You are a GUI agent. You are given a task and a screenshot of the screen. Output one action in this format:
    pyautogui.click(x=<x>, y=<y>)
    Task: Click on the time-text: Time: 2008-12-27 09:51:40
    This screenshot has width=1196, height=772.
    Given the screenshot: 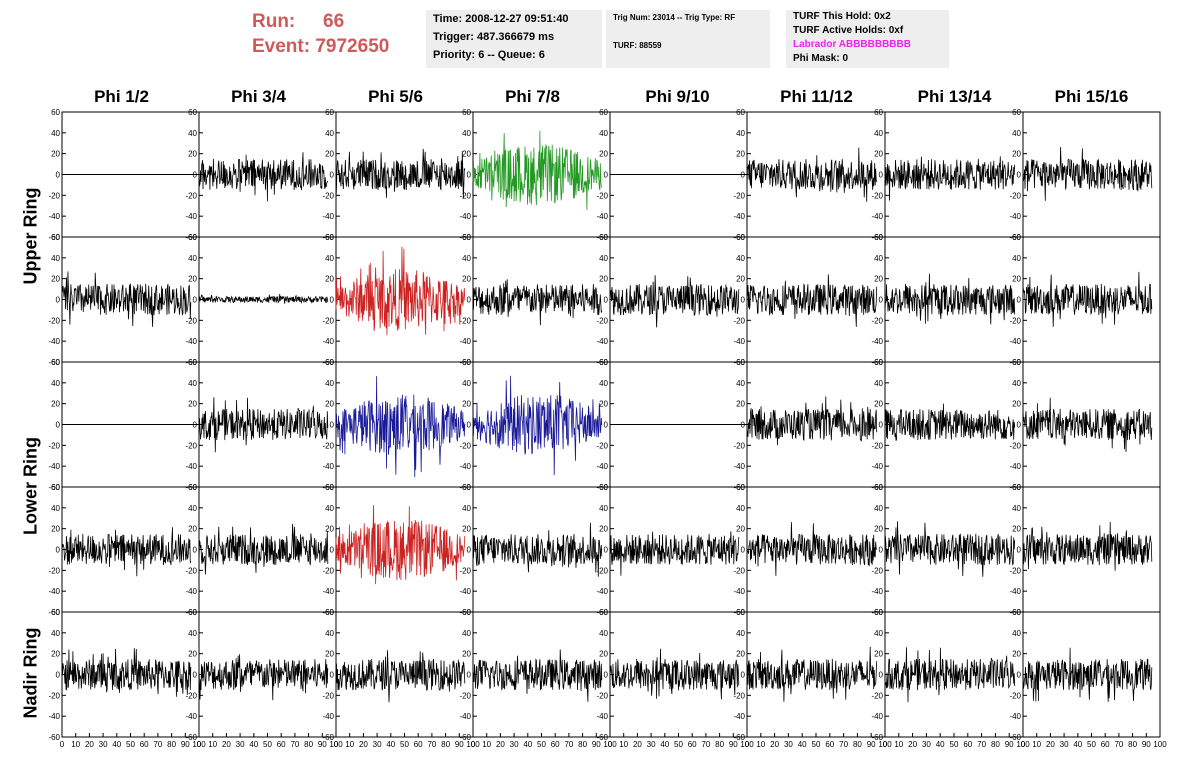 What is the action you would take?
    pyautogui.click(x=501, y=19)
    